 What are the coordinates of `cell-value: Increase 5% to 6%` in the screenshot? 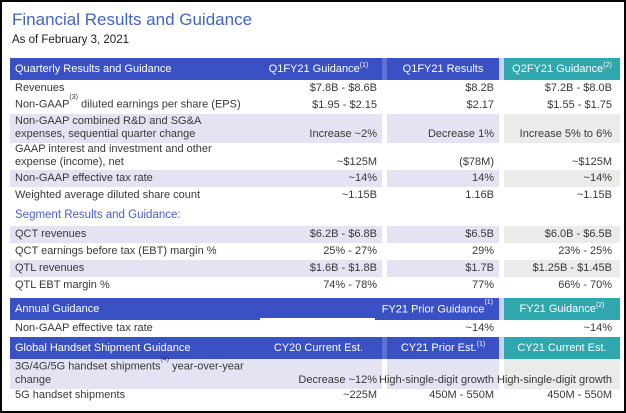 It's located at (562, 128).